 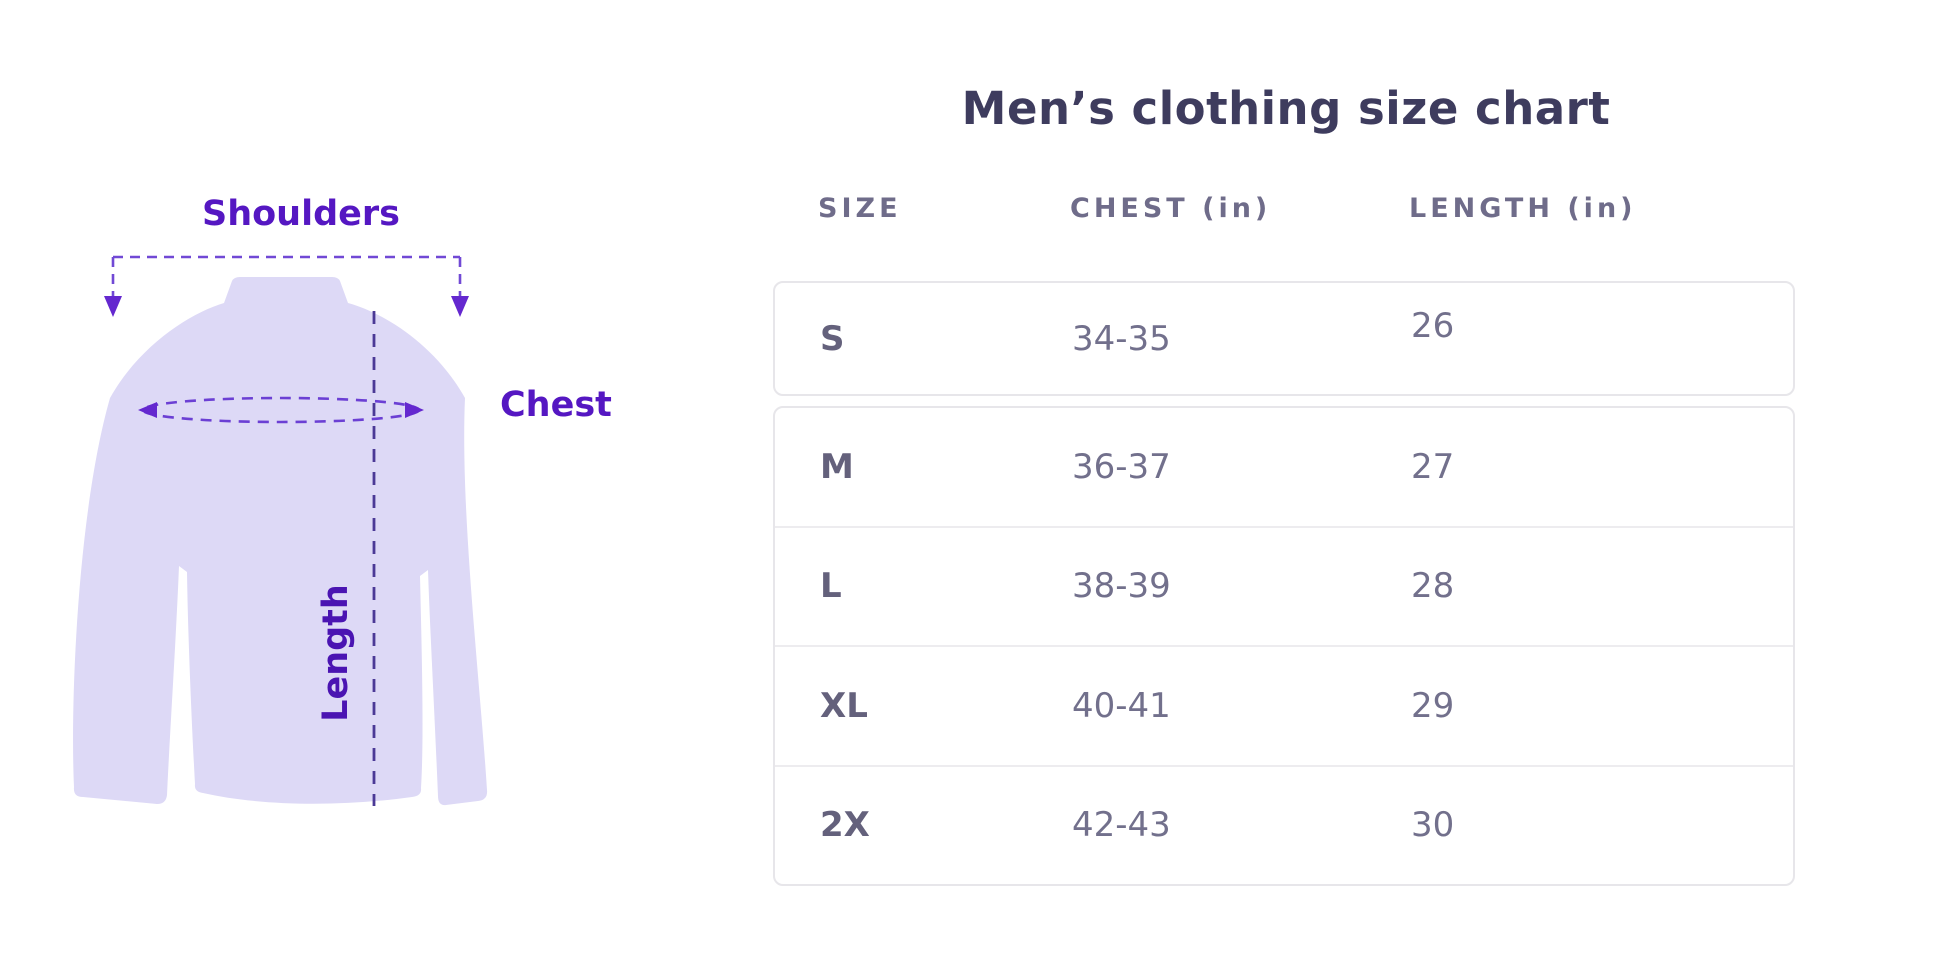 What do you see at coordinates (280, 541) in the screenshot?
I see `shirt-silhouette-shape` at bounding box center [280, 541].